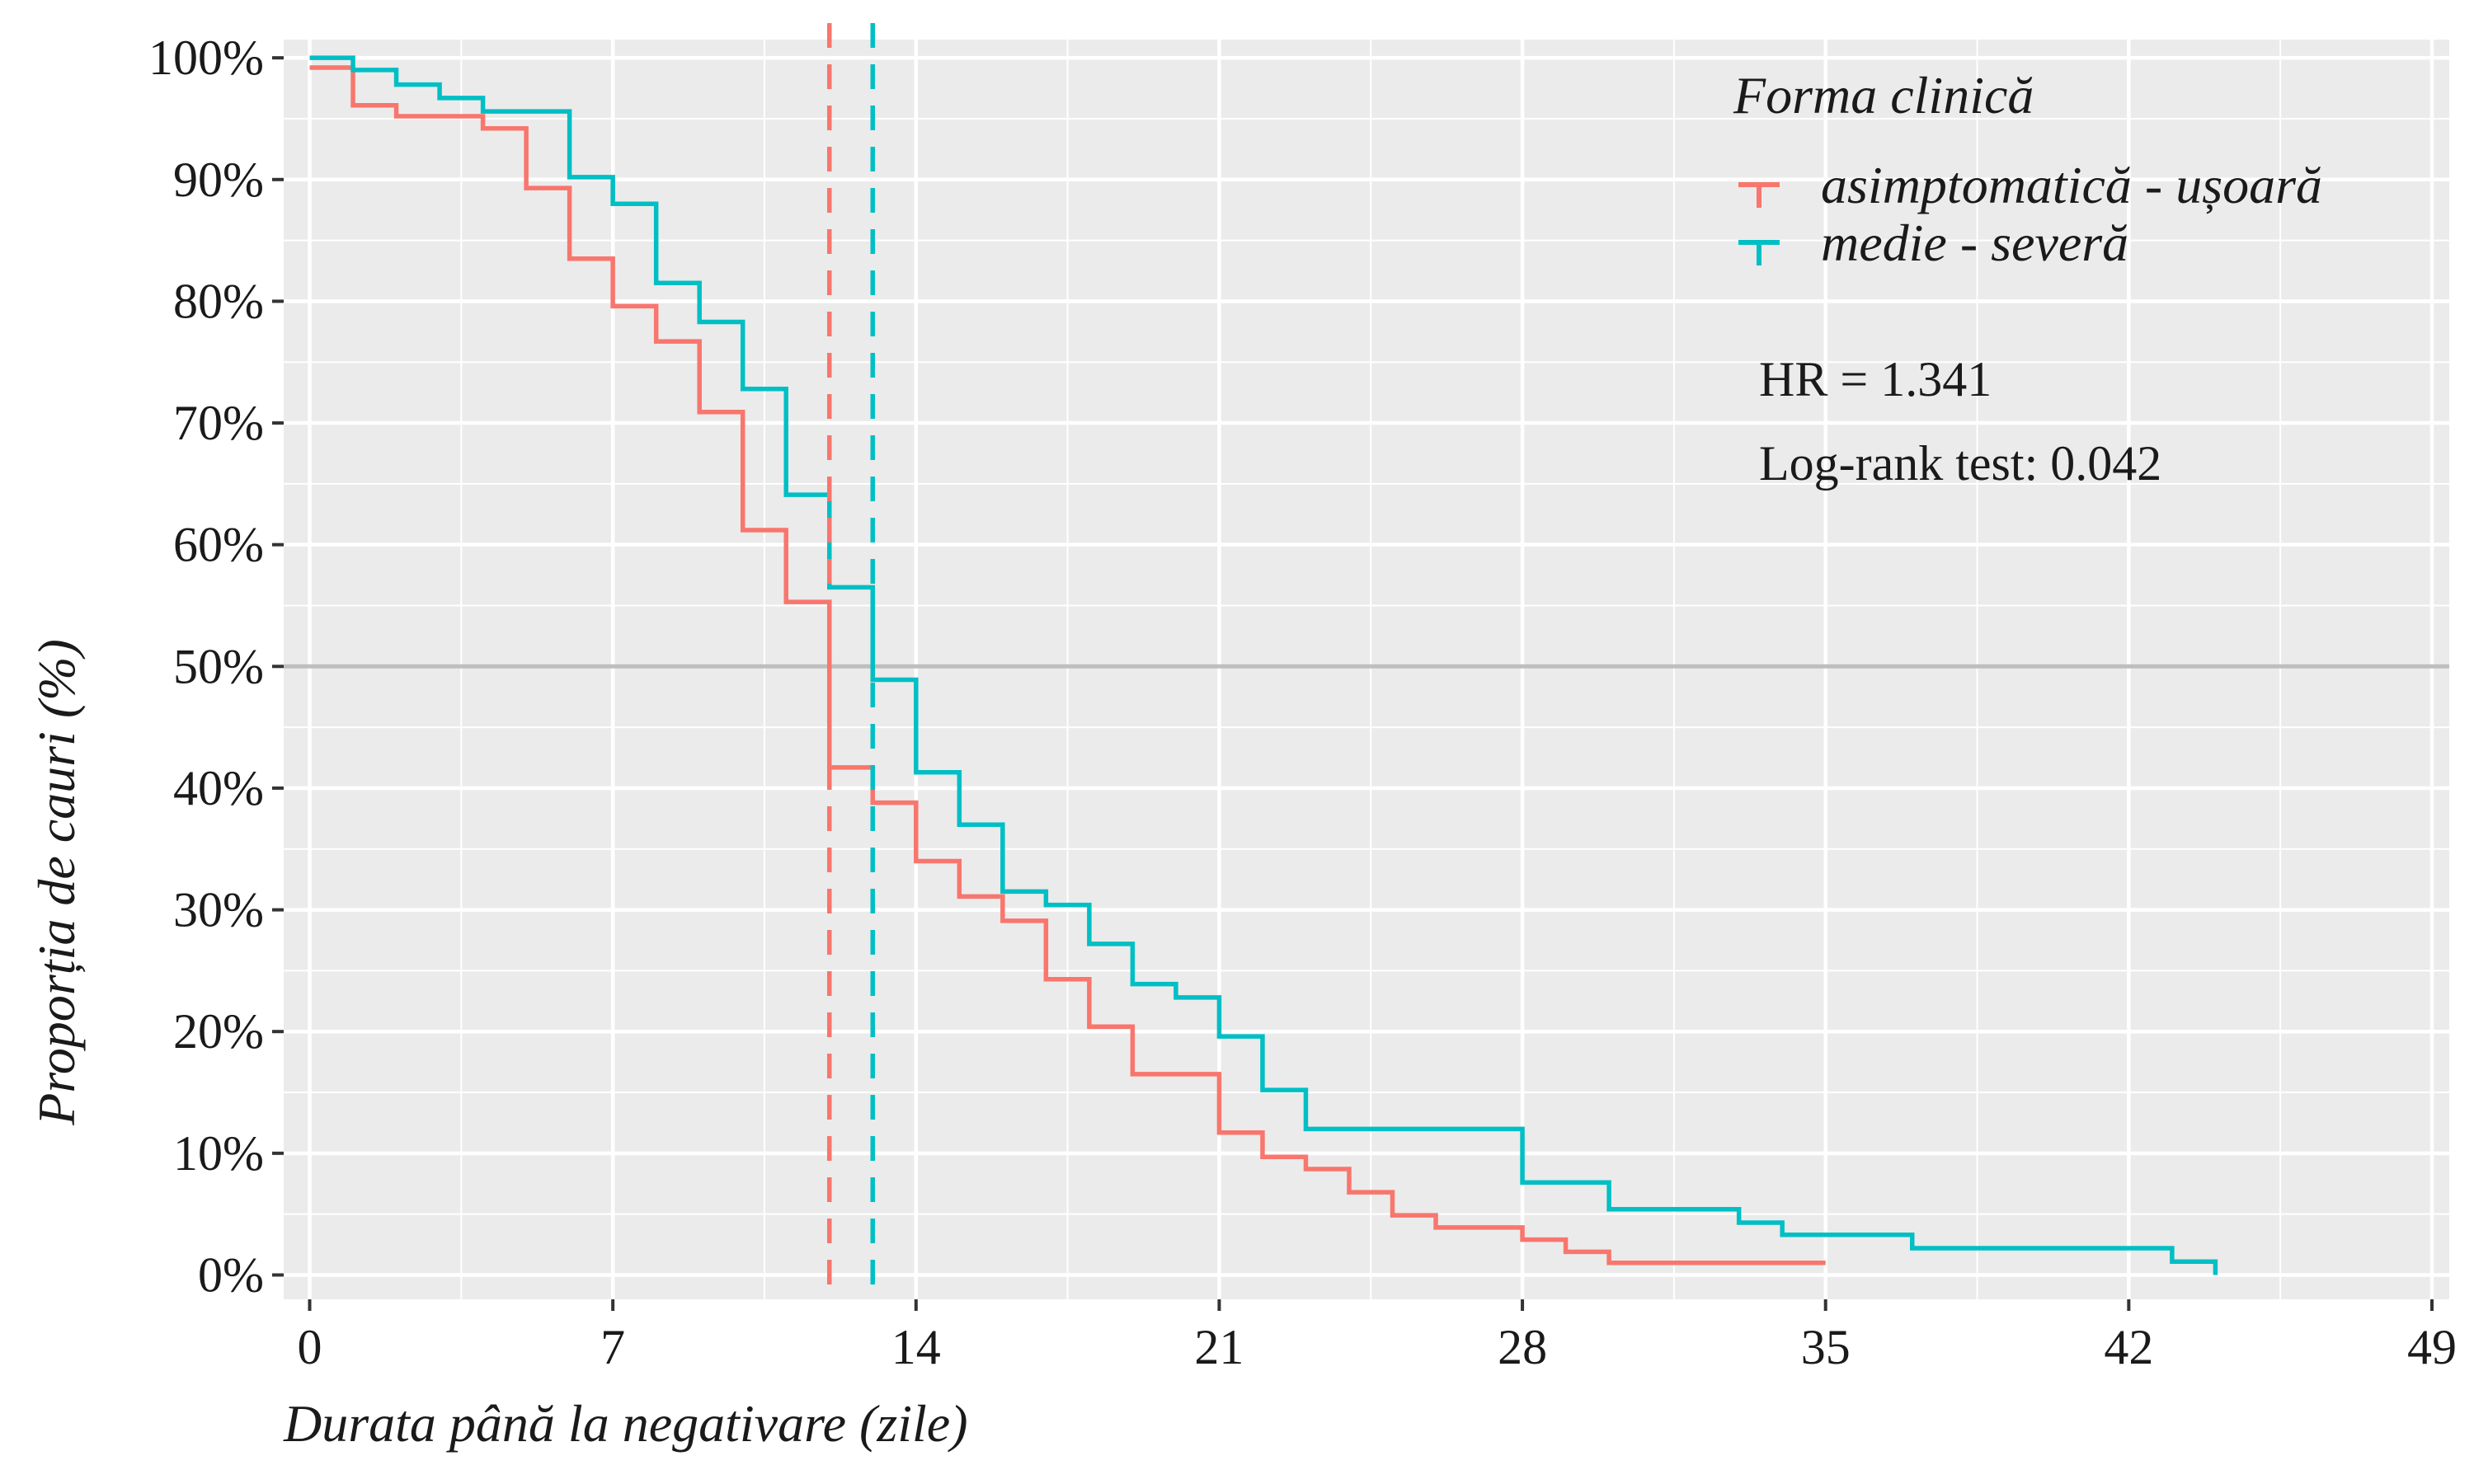  Describe the element at coordinates (2432, 1347) in the screenshot. I see `x-tick-label: 49` at that location.